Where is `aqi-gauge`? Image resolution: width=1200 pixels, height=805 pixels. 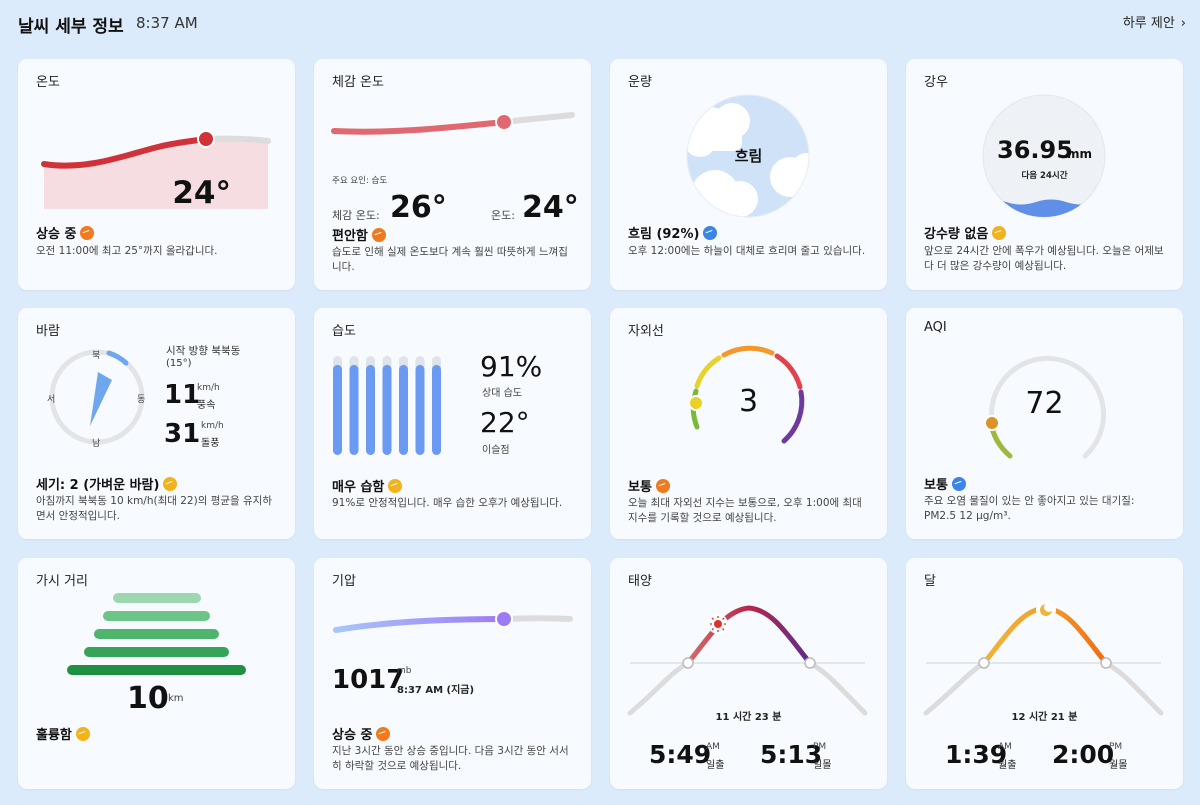
aqi-gauge is located at coordinates (1045, 407).